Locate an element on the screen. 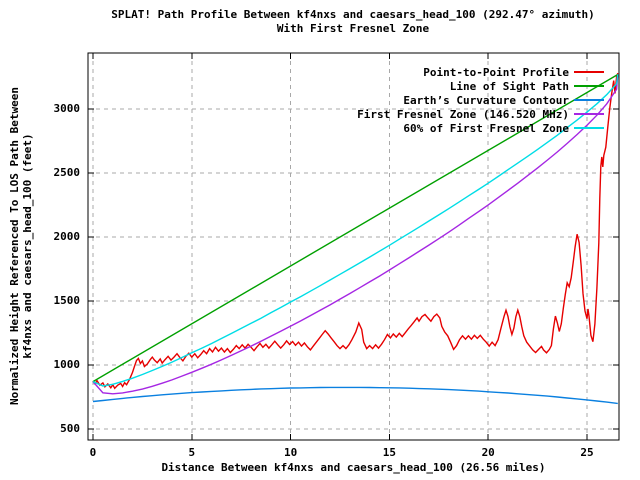 The width and height of the screenshot is (640, 480). legend-label: 60% of First Fresnel Zone is located at coordinates (486, 128).